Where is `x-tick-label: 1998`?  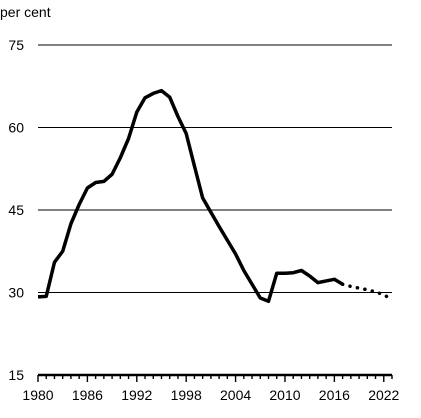 x-tick-label: 1998 is located at coordinates (186, 395).